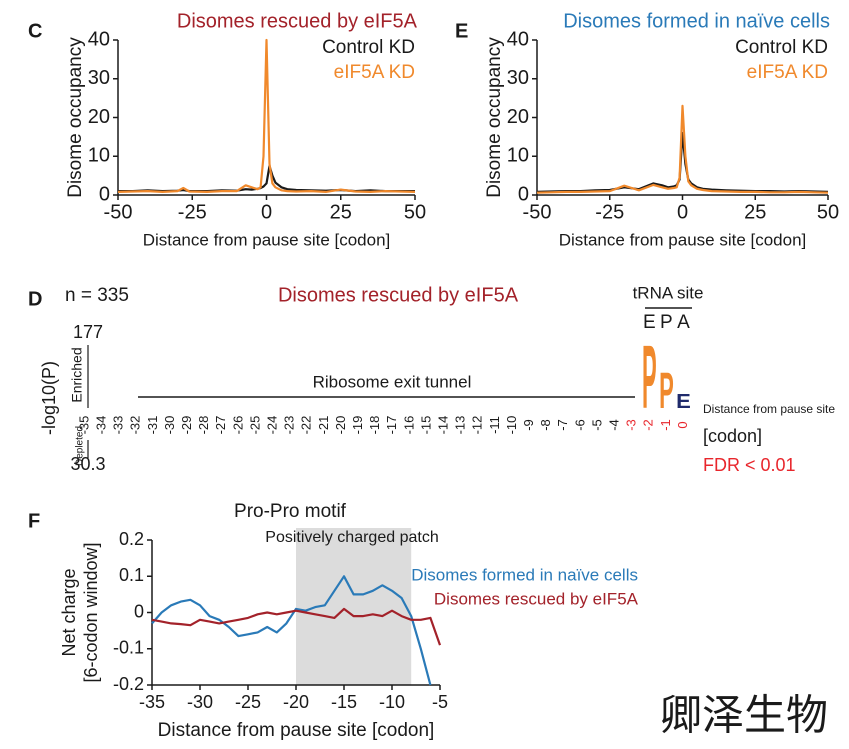  I want to click on watermark: 卿泽生物, so click(744, 715).